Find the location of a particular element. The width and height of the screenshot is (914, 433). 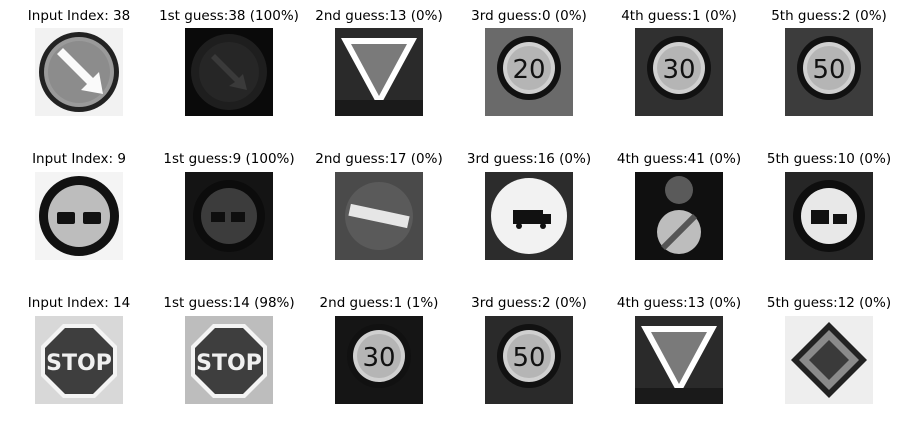

guess-label: 2nd guess:13 (0%) is located at coordinates (379, 16).